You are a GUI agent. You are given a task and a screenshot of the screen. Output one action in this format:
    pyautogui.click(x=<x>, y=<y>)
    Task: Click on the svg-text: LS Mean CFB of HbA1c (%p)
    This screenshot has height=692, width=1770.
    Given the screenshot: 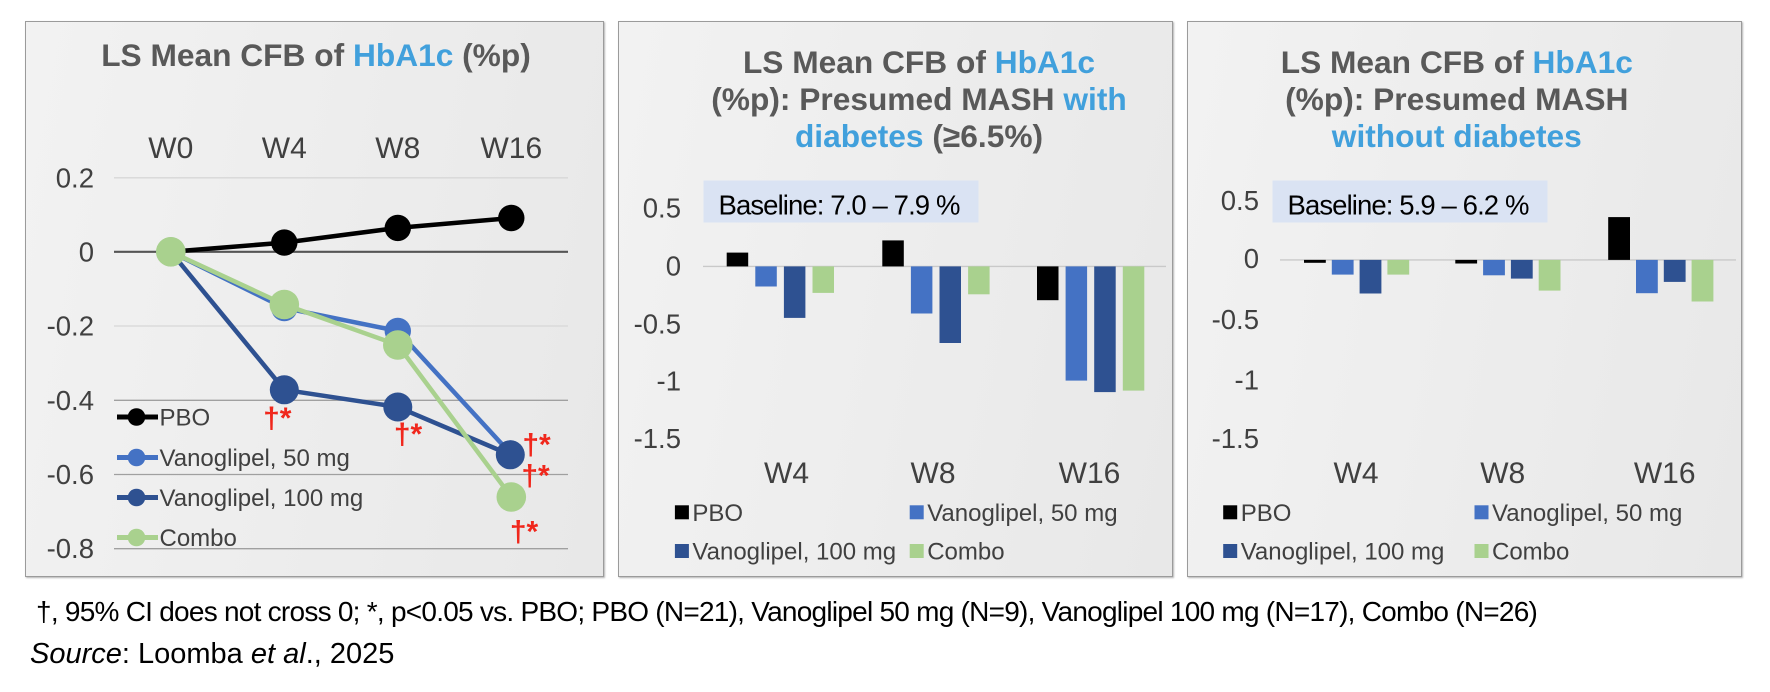 What is the action you would take?
    pyautogui.click(x=316, y=55)
    